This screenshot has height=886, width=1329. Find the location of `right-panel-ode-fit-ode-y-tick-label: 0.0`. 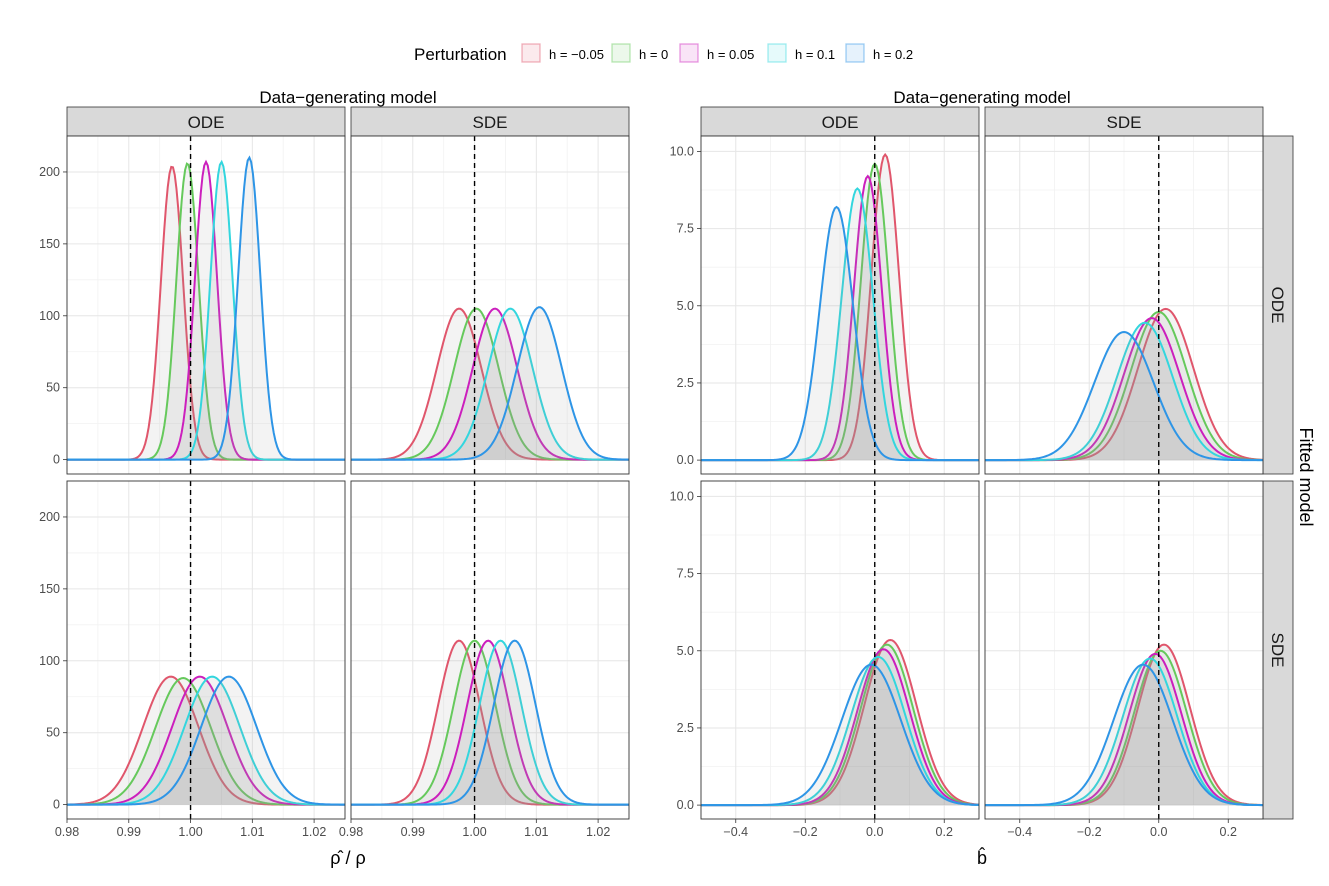

right-panel-ode-fit-ode-y-tick-label: 0.0 is located at coordinates (685, 460).